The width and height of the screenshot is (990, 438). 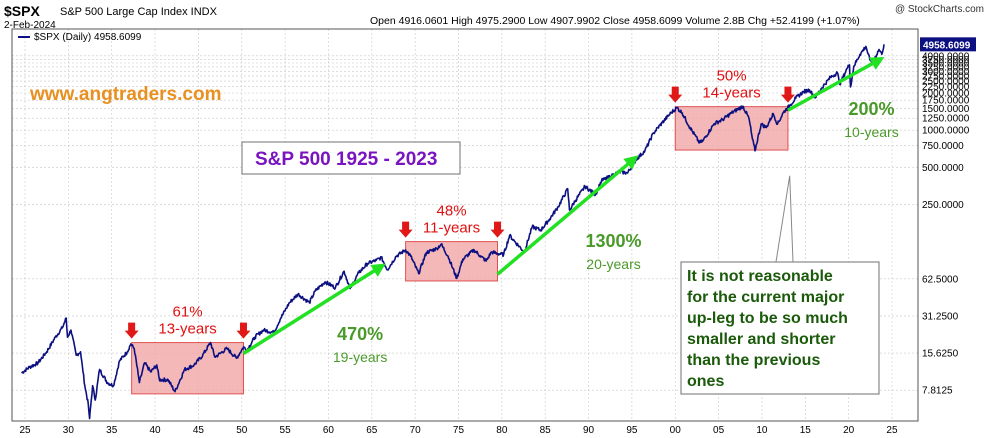 I want to click on quote-date: 2-Feb-2024, so click(x=30, y=25).